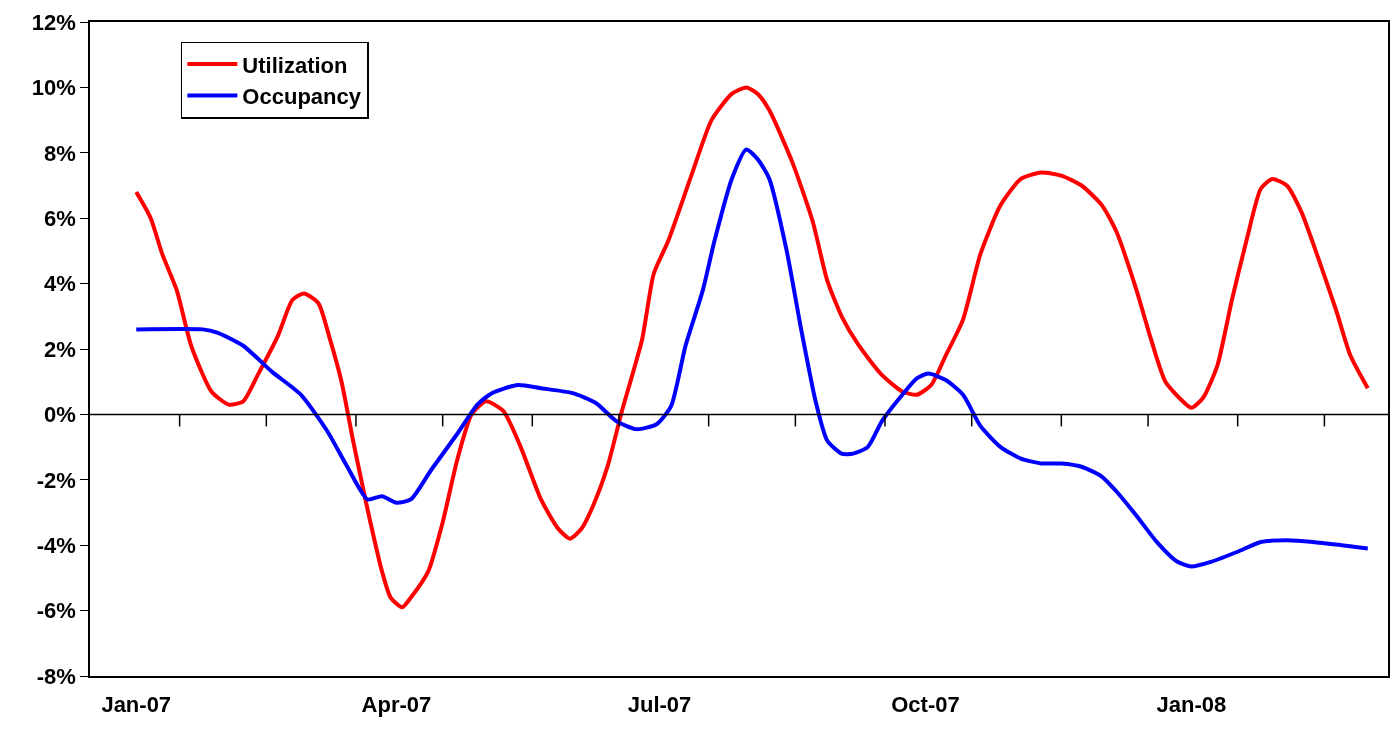 The width and height of the screenshot is (1393, 739). What do you see at coordinates (56, 545) in the screenshot?
I see `y-tick-label: -4%` at bounding box center [56, 545].